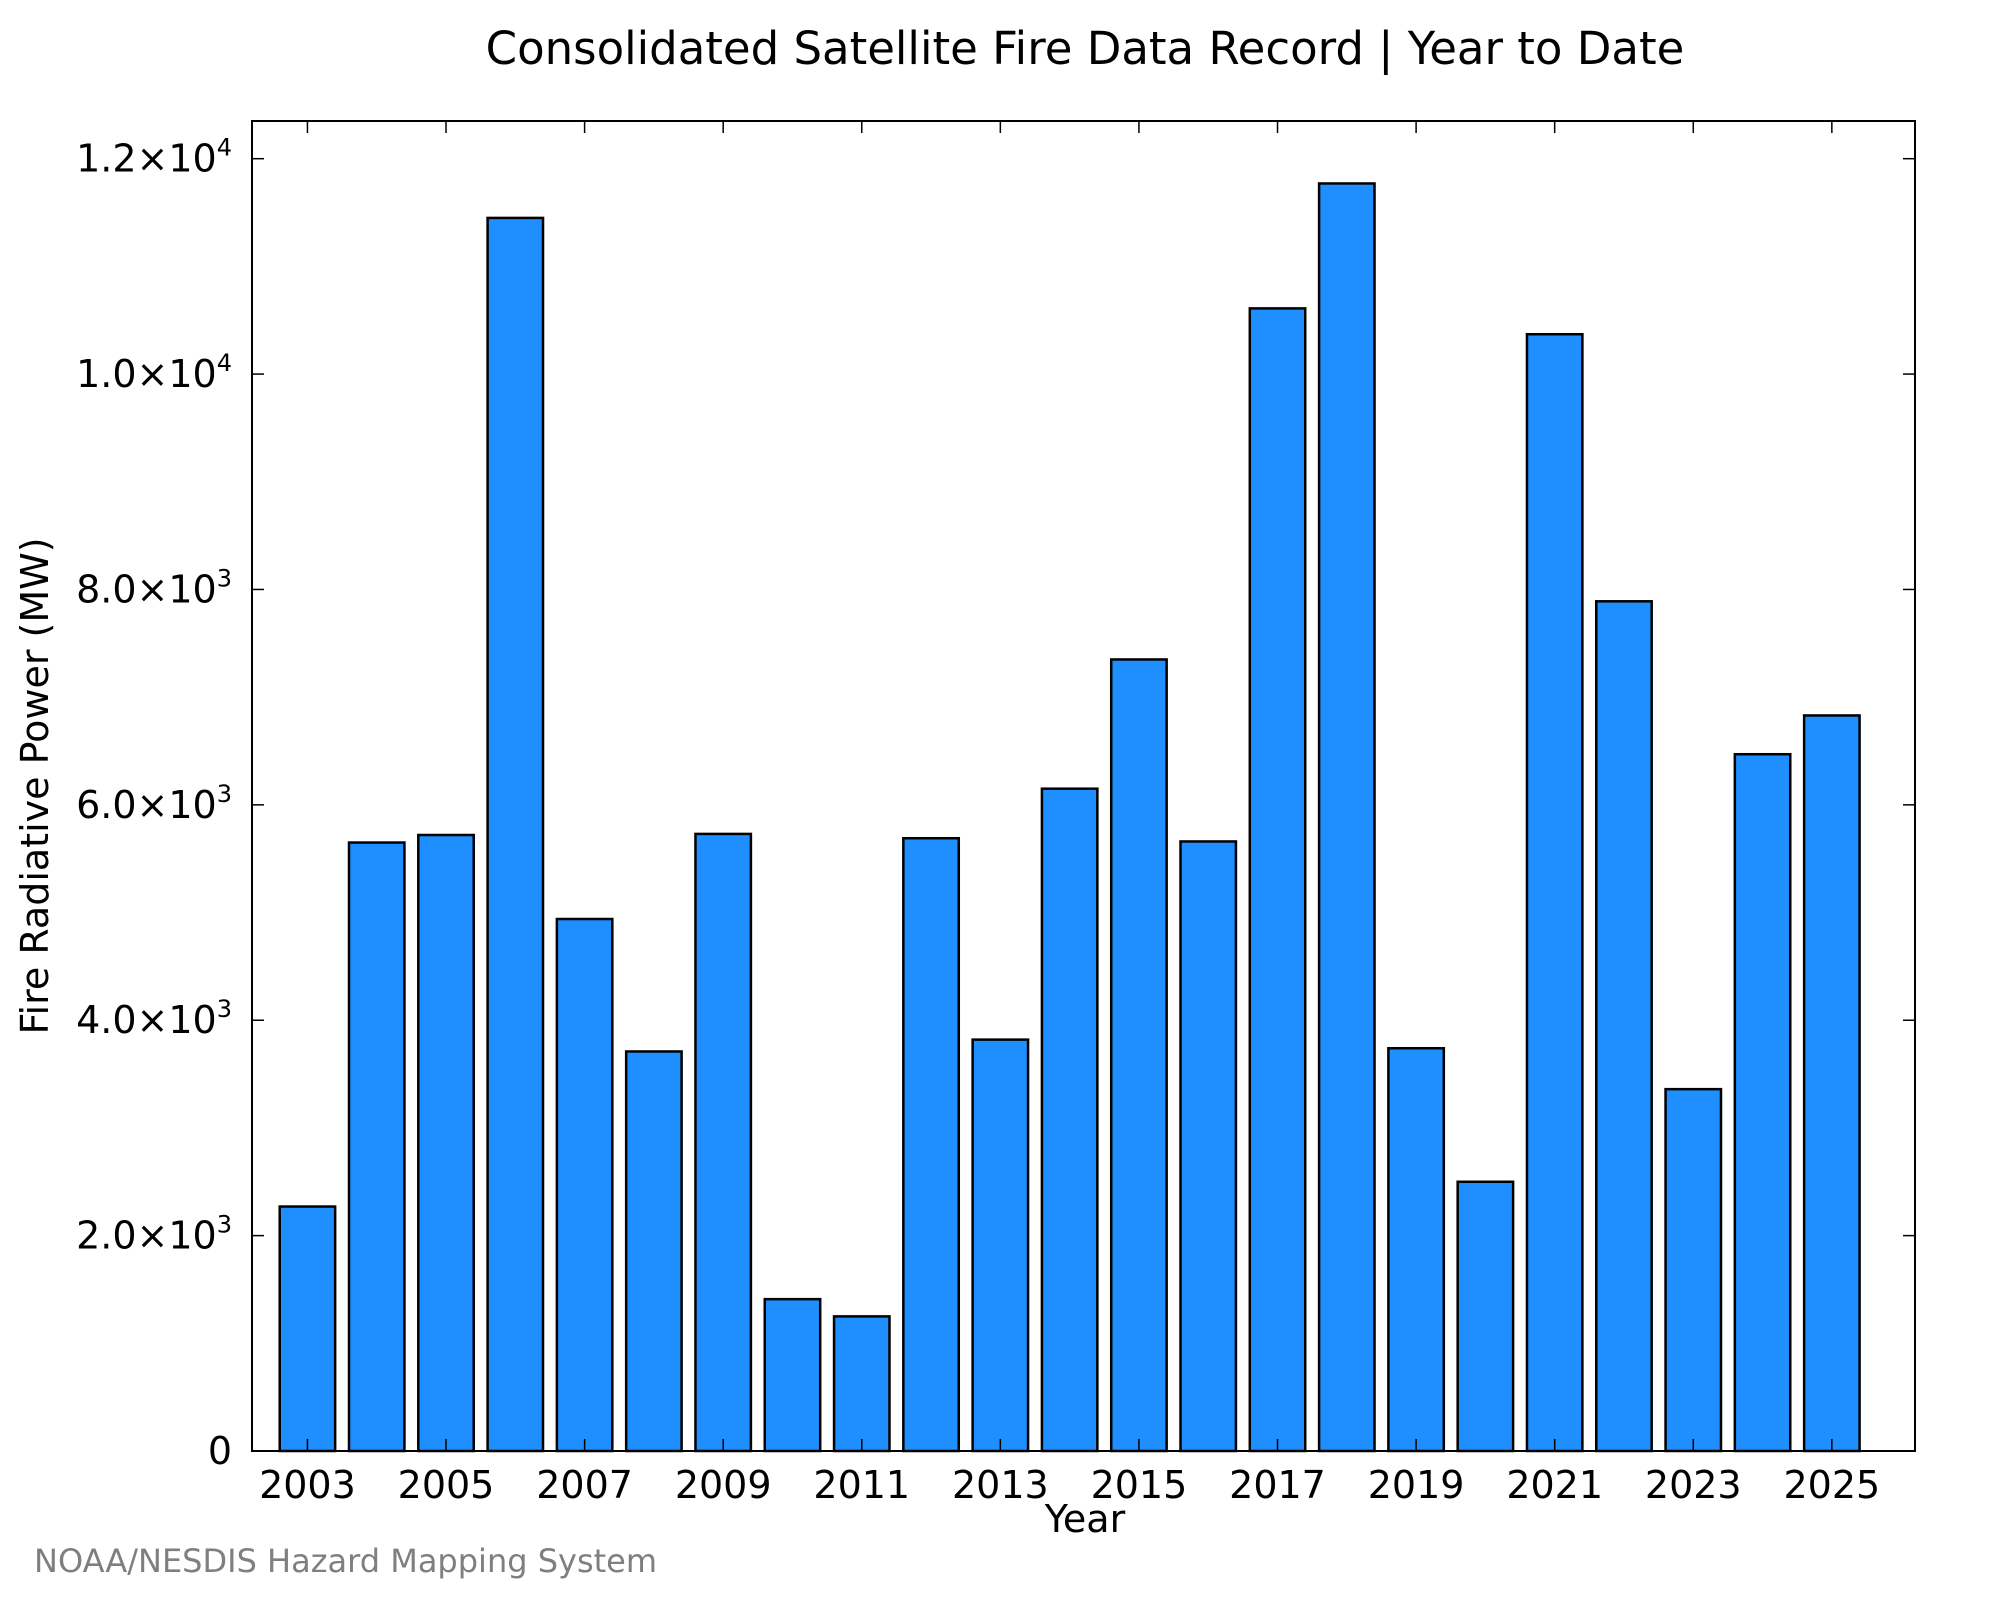 This screenshot has width=2000, height=1604. What do you see at coordinates (1208, 1146) in the screenshot?
I see `bar-2016` at bounding box center [1208, 1146].